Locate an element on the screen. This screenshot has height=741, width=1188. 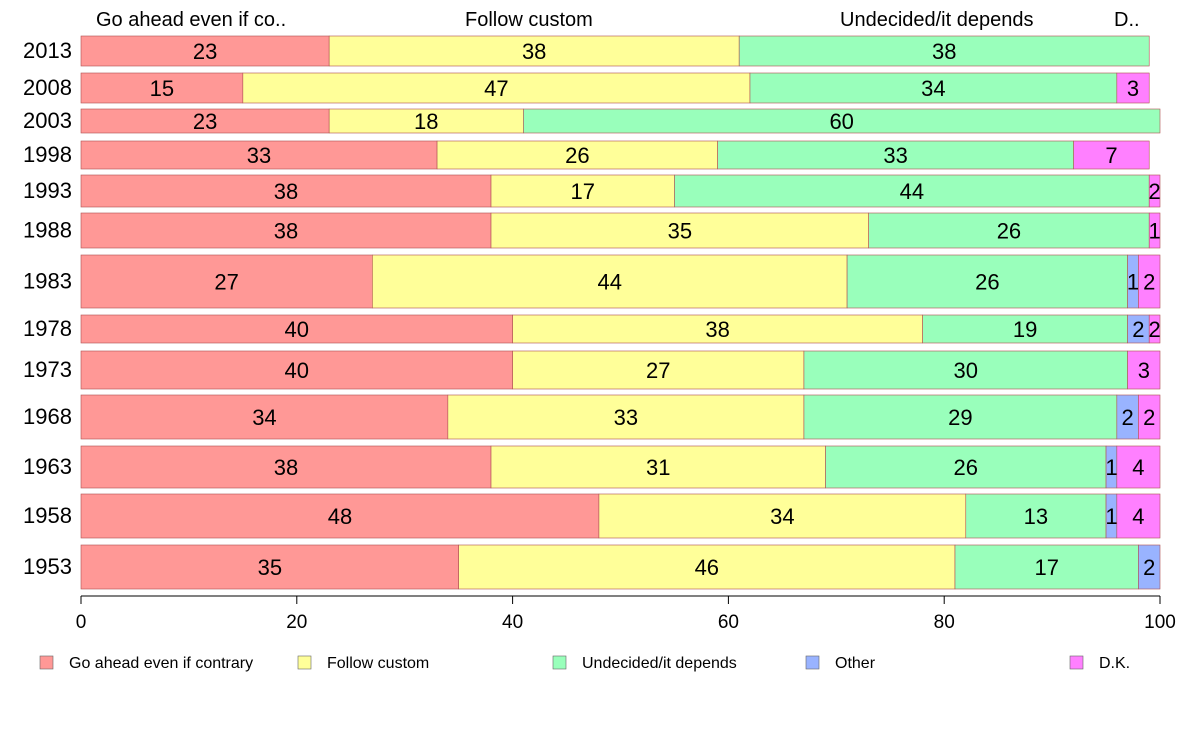
y-tick-label: 1968 is located at coordinates (47, 416).